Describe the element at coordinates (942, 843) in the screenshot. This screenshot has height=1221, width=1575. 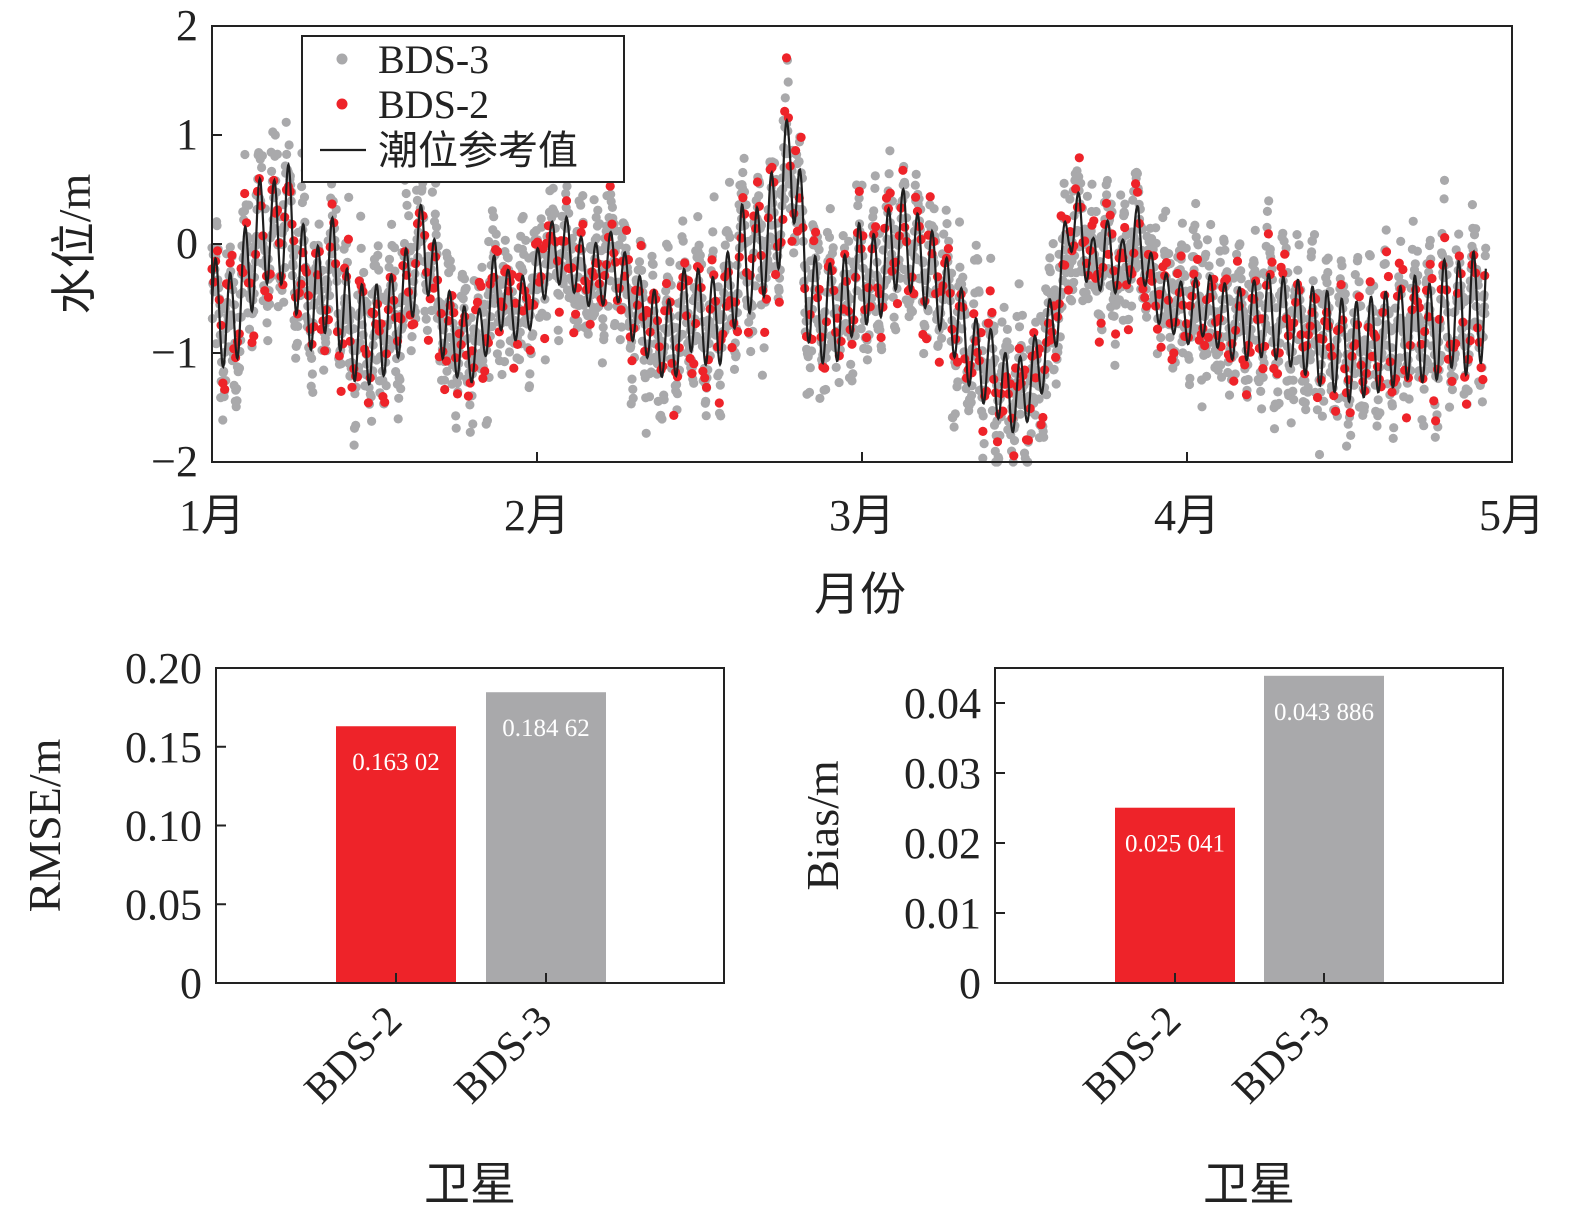
I see `y-tick-label: 0.02` at that location.